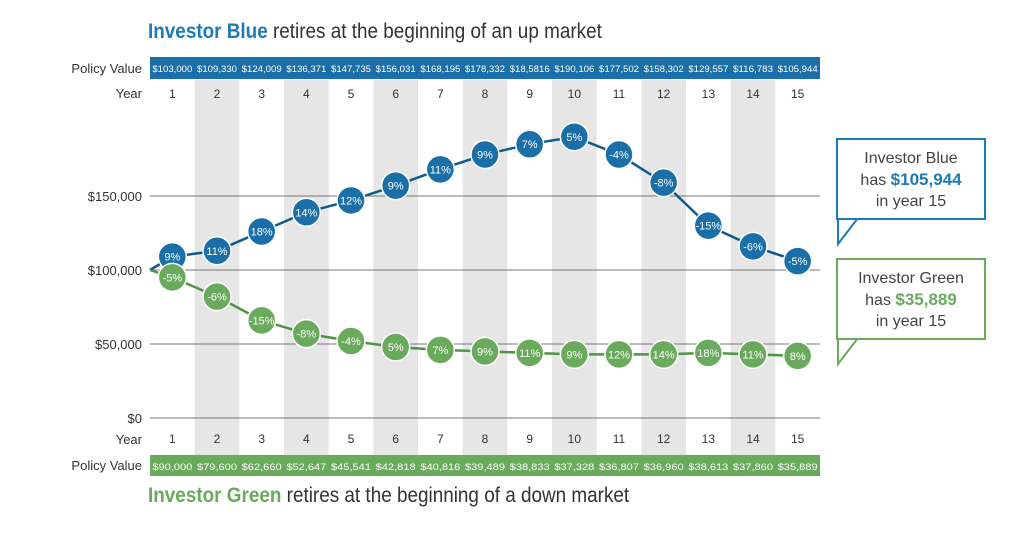  What do you see at coordinates (530, 467) in the screenshot?
I see `policy-value-green: $38,833` at bounding box center [530, 467].